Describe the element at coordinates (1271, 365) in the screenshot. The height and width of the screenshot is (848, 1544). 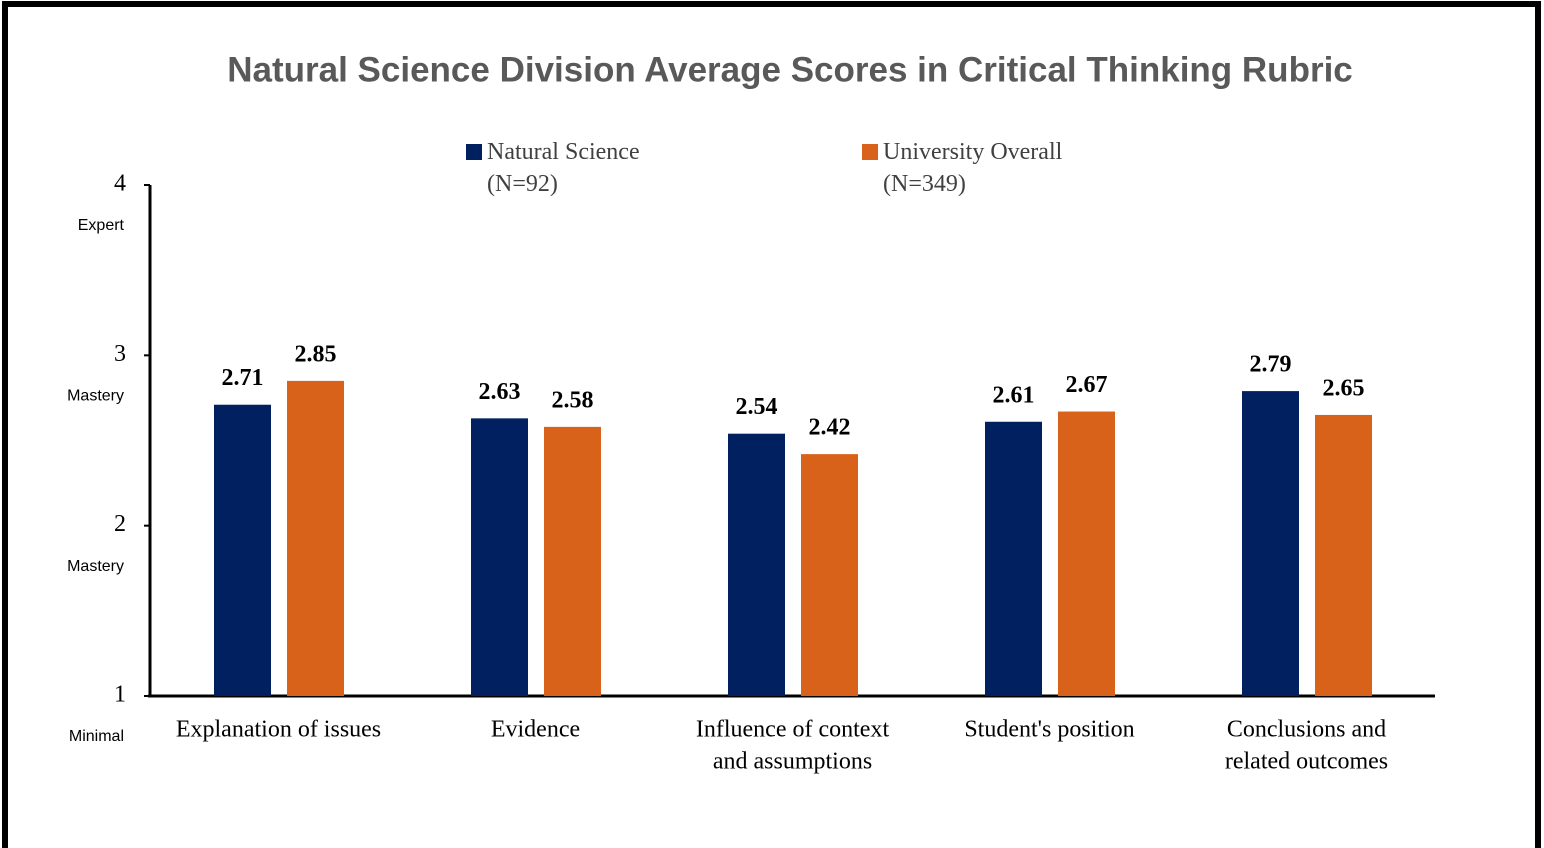
I see `value-label: 2.79` at that location.